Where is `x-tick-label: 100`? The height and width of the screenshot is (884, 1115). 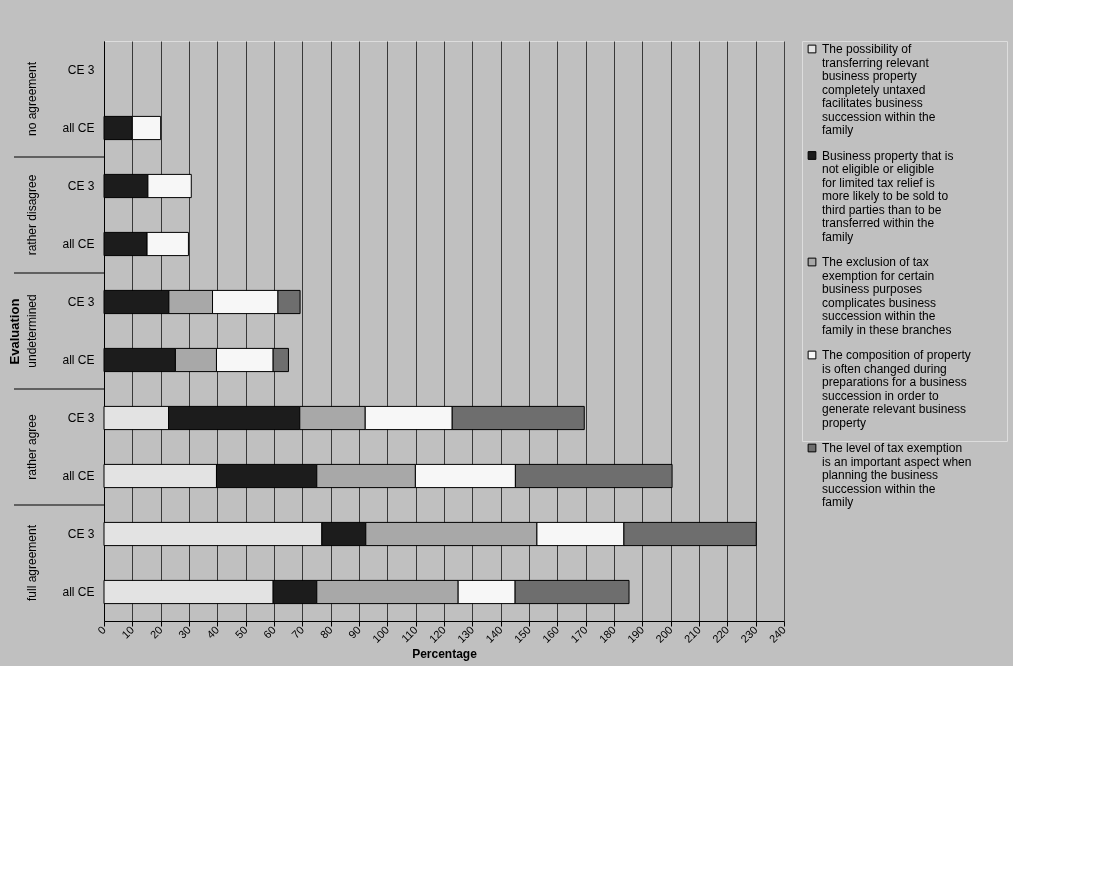
x-tick-label: 100 is located at coordinates (380, 634).